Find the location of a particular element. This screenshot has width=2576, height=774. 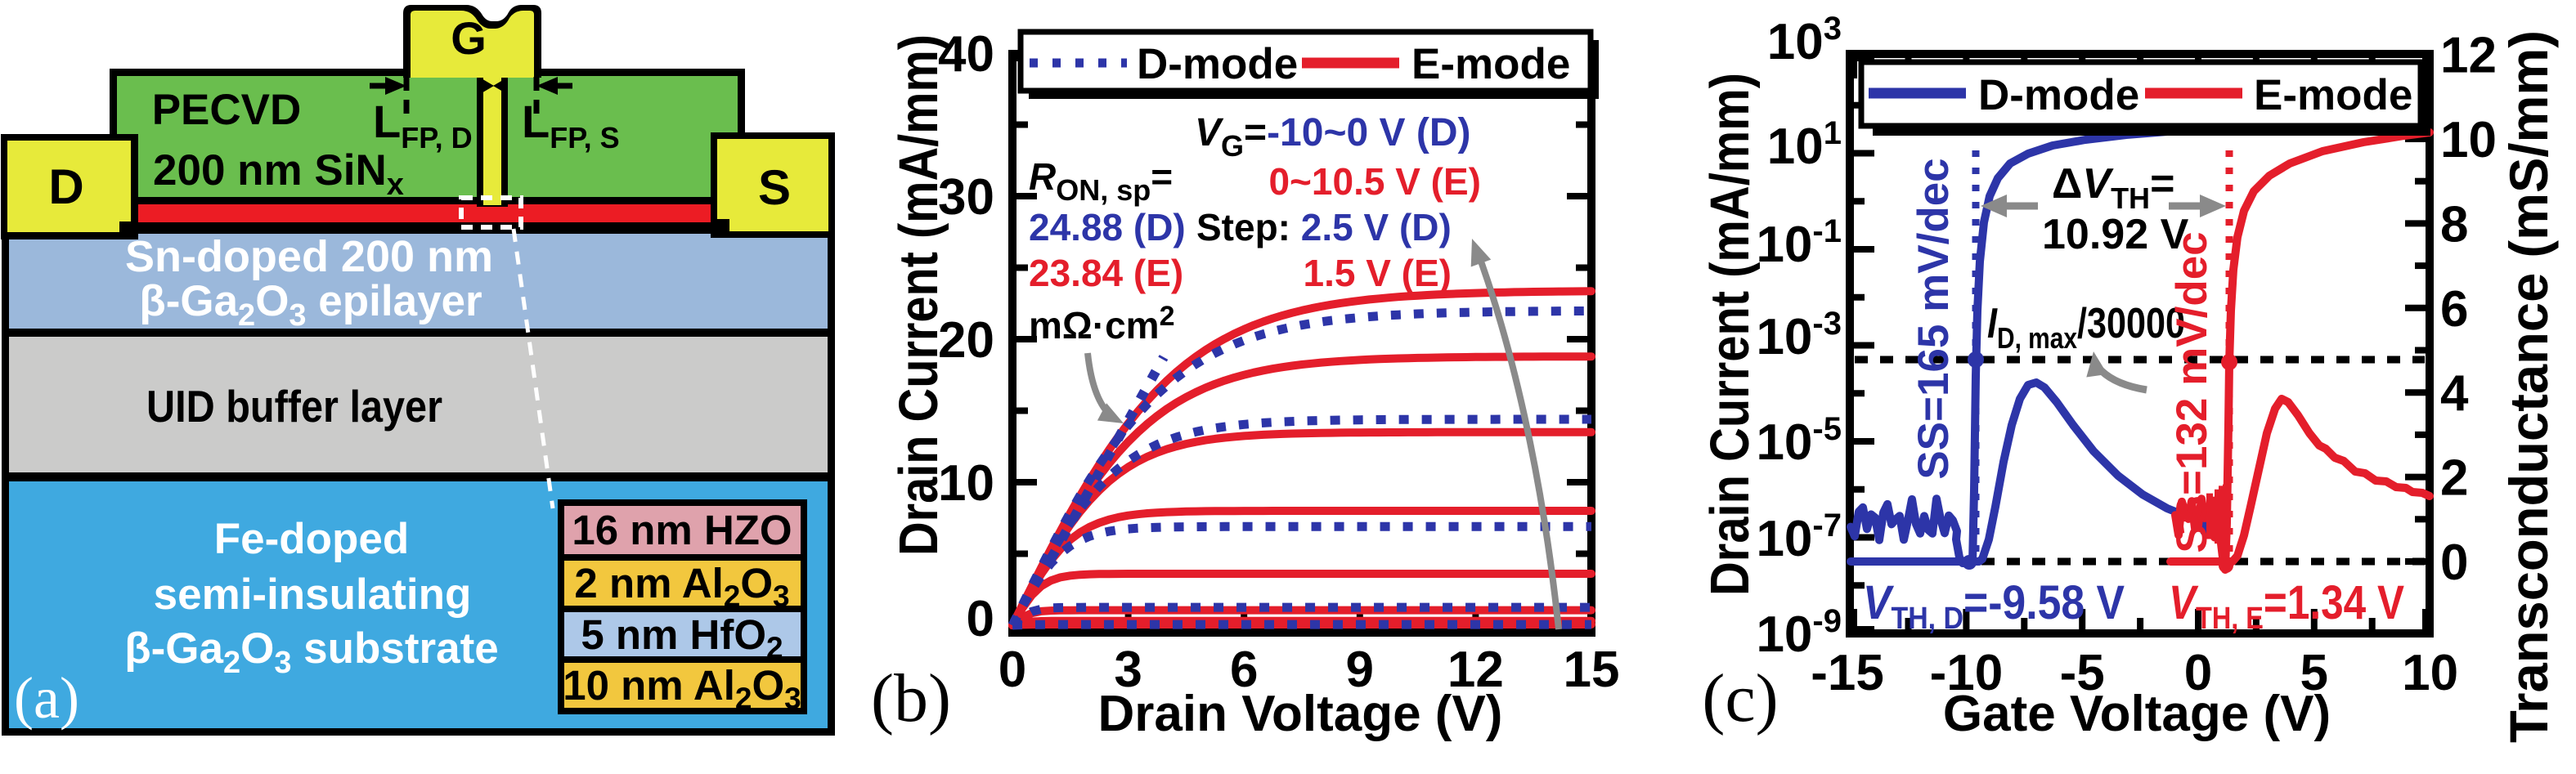

svg-text: 10.92 V is located at coordinates (2115, 235).